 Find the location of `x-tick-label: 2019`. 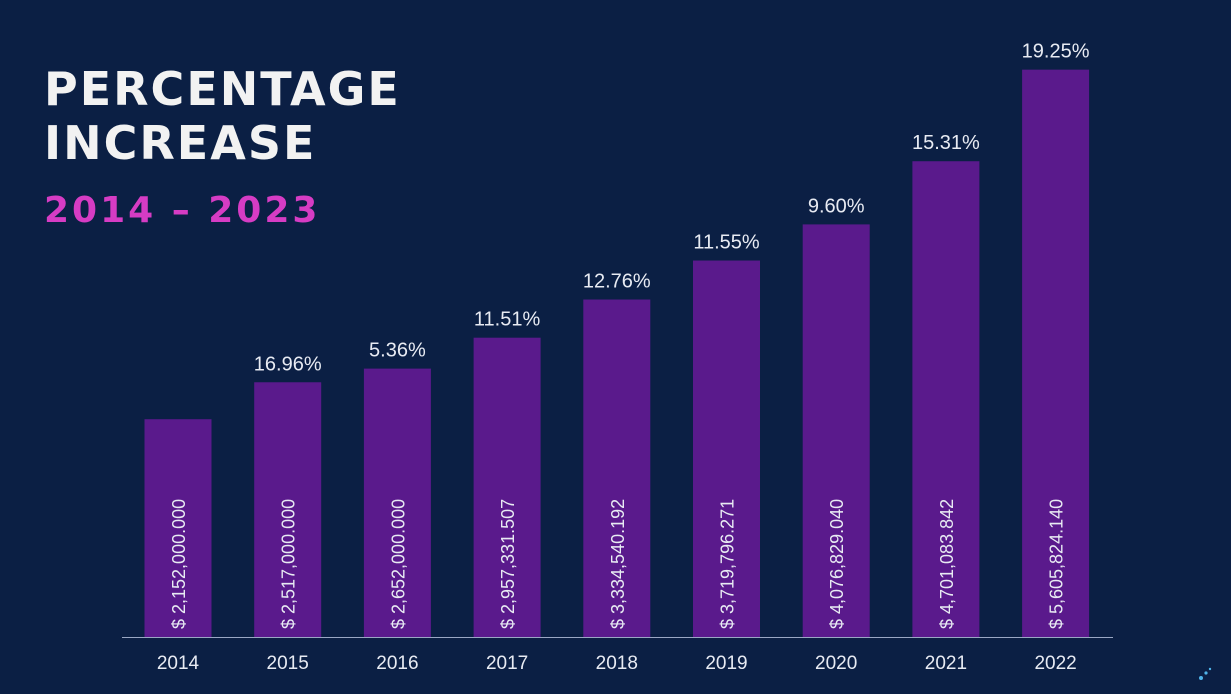

x-tick-label: 2019 is located at coordinates (726, 663).